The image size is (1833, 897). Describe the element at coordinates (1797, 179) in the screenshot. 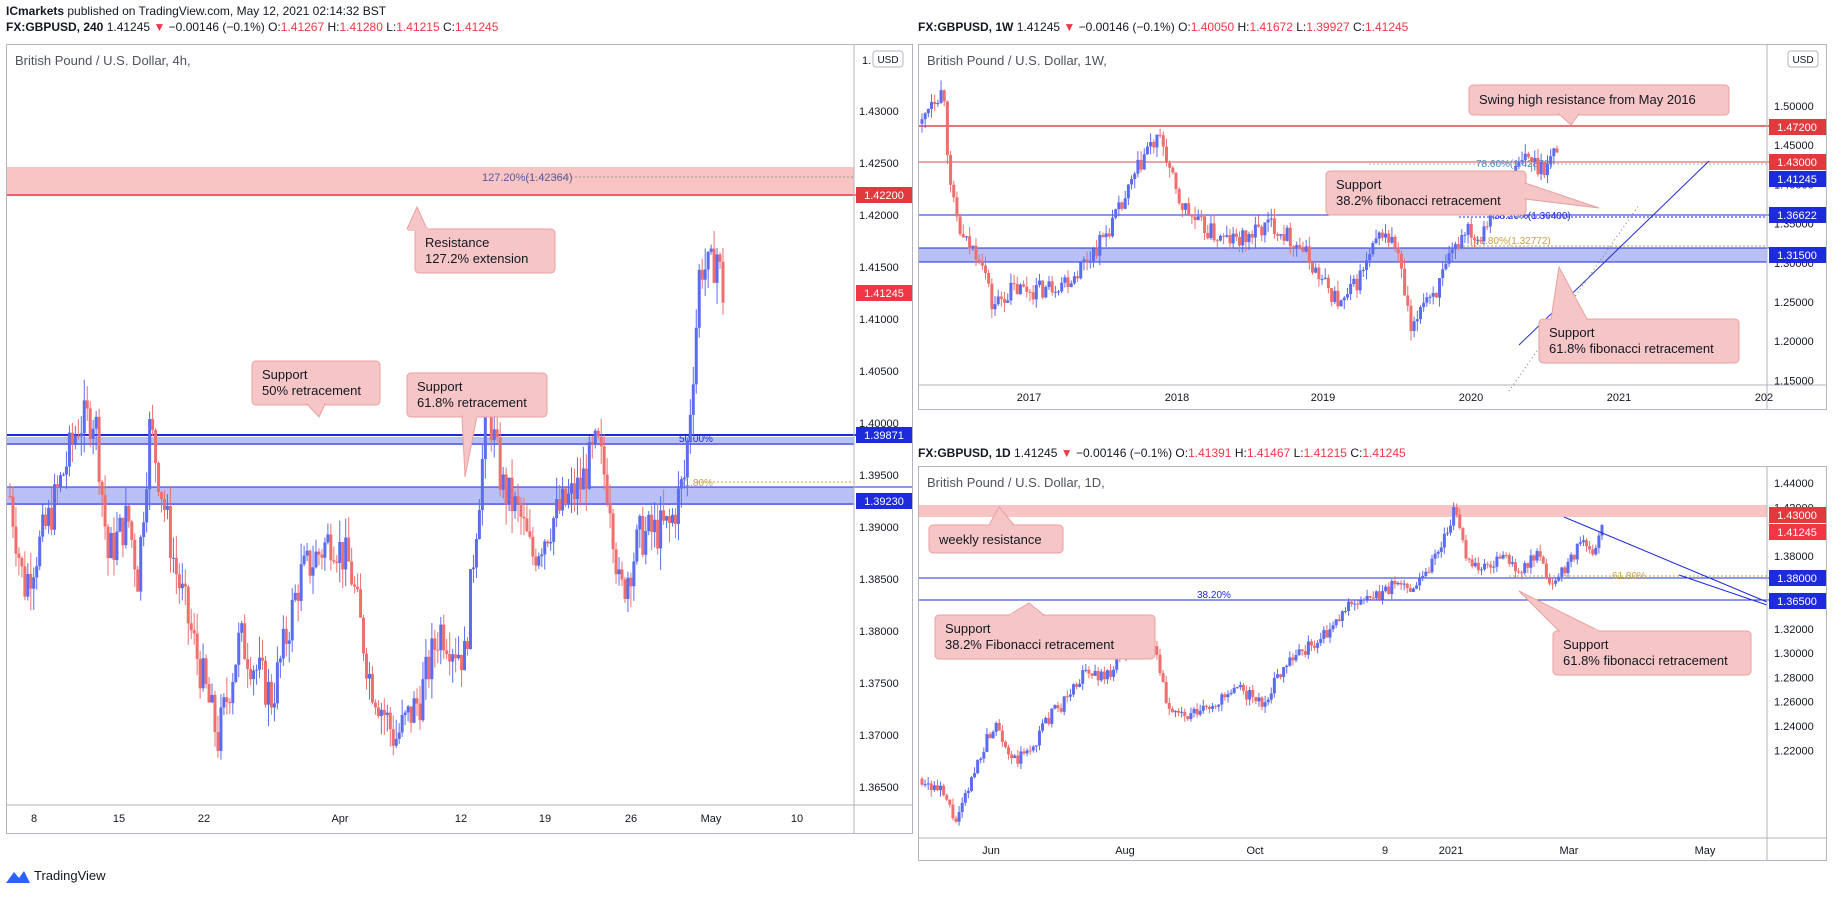

I see `price-tag-last` at that location.